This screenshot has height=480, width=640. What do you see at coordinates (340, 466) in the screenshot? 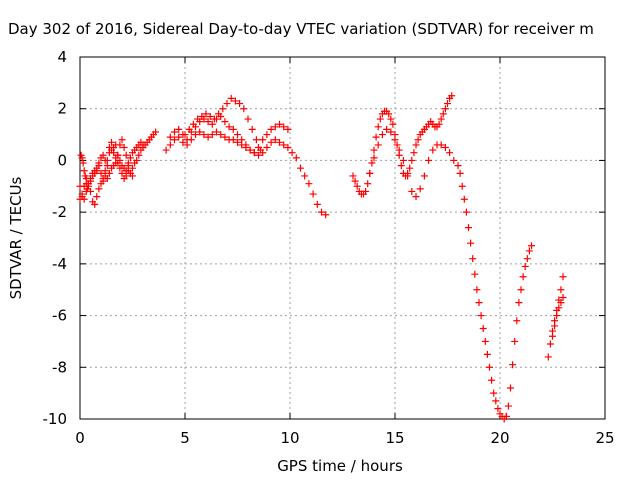
I see `x-axis-label: GPS time / hours` at bounding box center [340, 466].